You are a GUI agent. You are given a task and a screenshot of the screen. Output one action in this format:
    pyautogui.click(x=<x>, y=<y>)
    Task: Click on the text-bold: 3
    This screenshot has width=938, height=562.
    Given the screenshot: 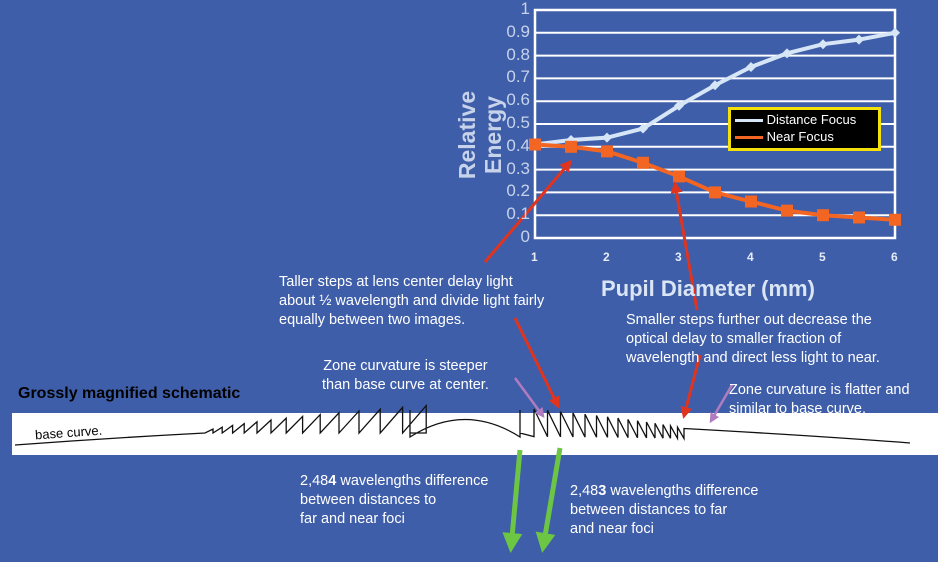 What is the action you would take?
    pyautogui.click(x=602, y=491)
    